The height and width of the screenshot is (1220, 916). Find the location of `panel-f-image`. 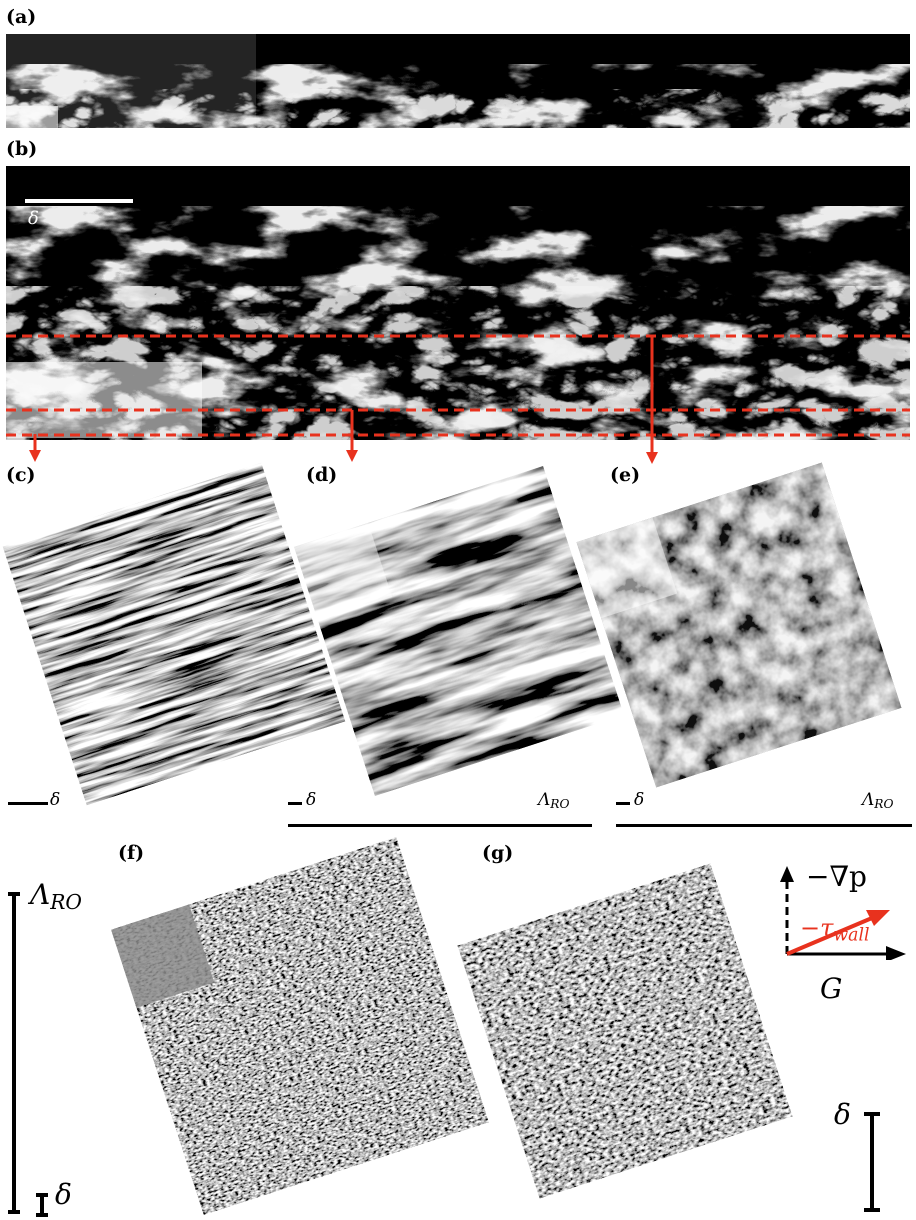

panel-f-image is located at coordinates (300, 1026).